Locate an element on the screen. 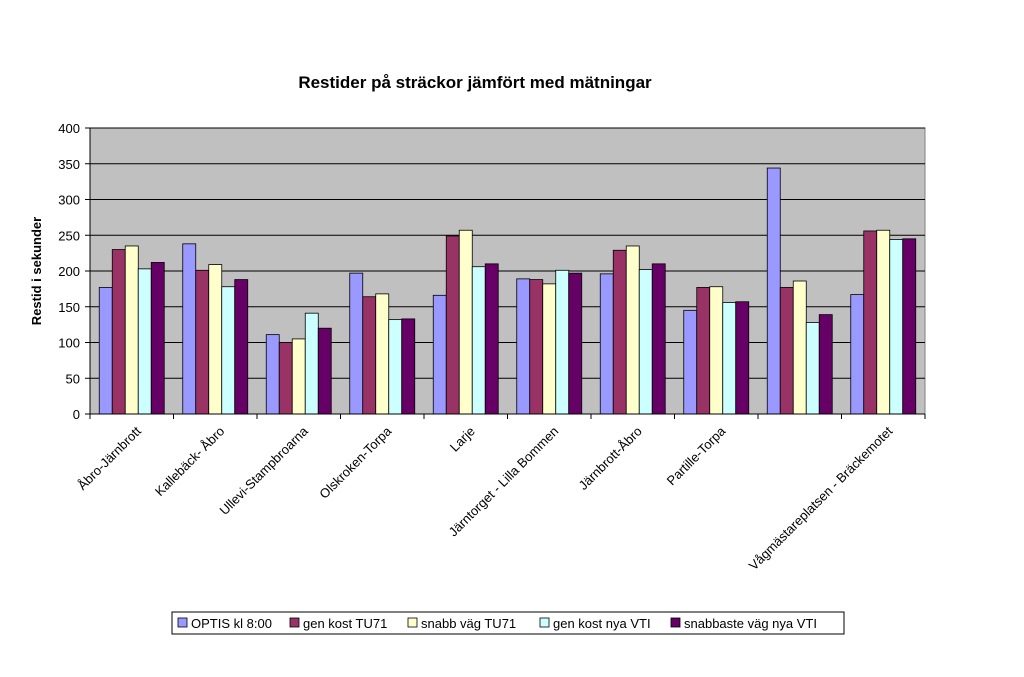  legend-box is located at coordinates (508, 623).